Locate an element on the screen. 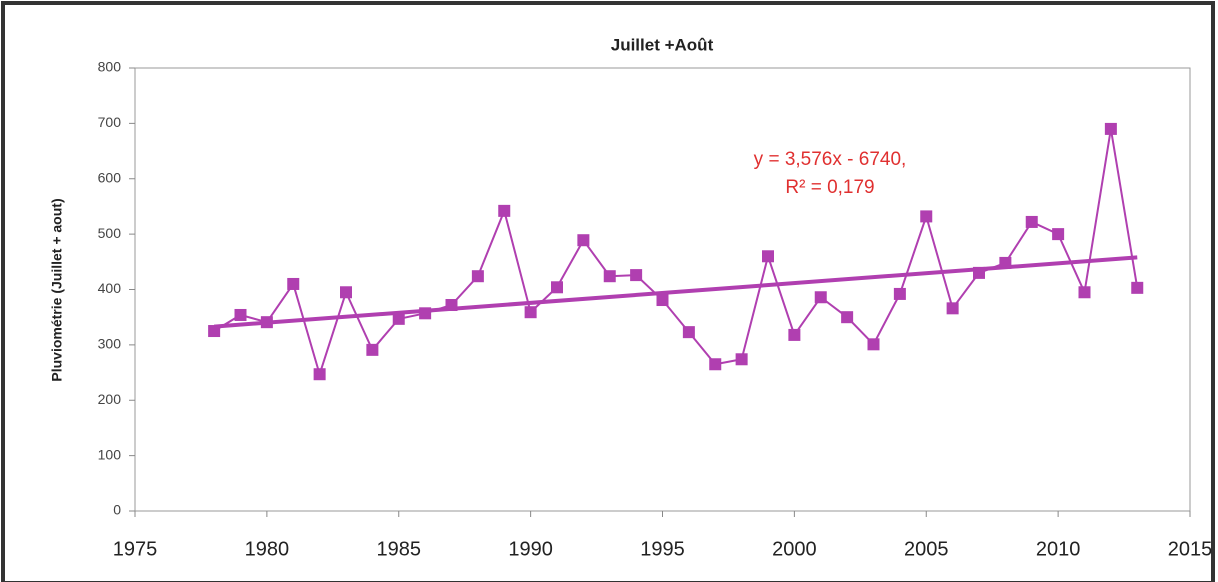  y-tick-label: 500 is located at coordinates (110, 233).